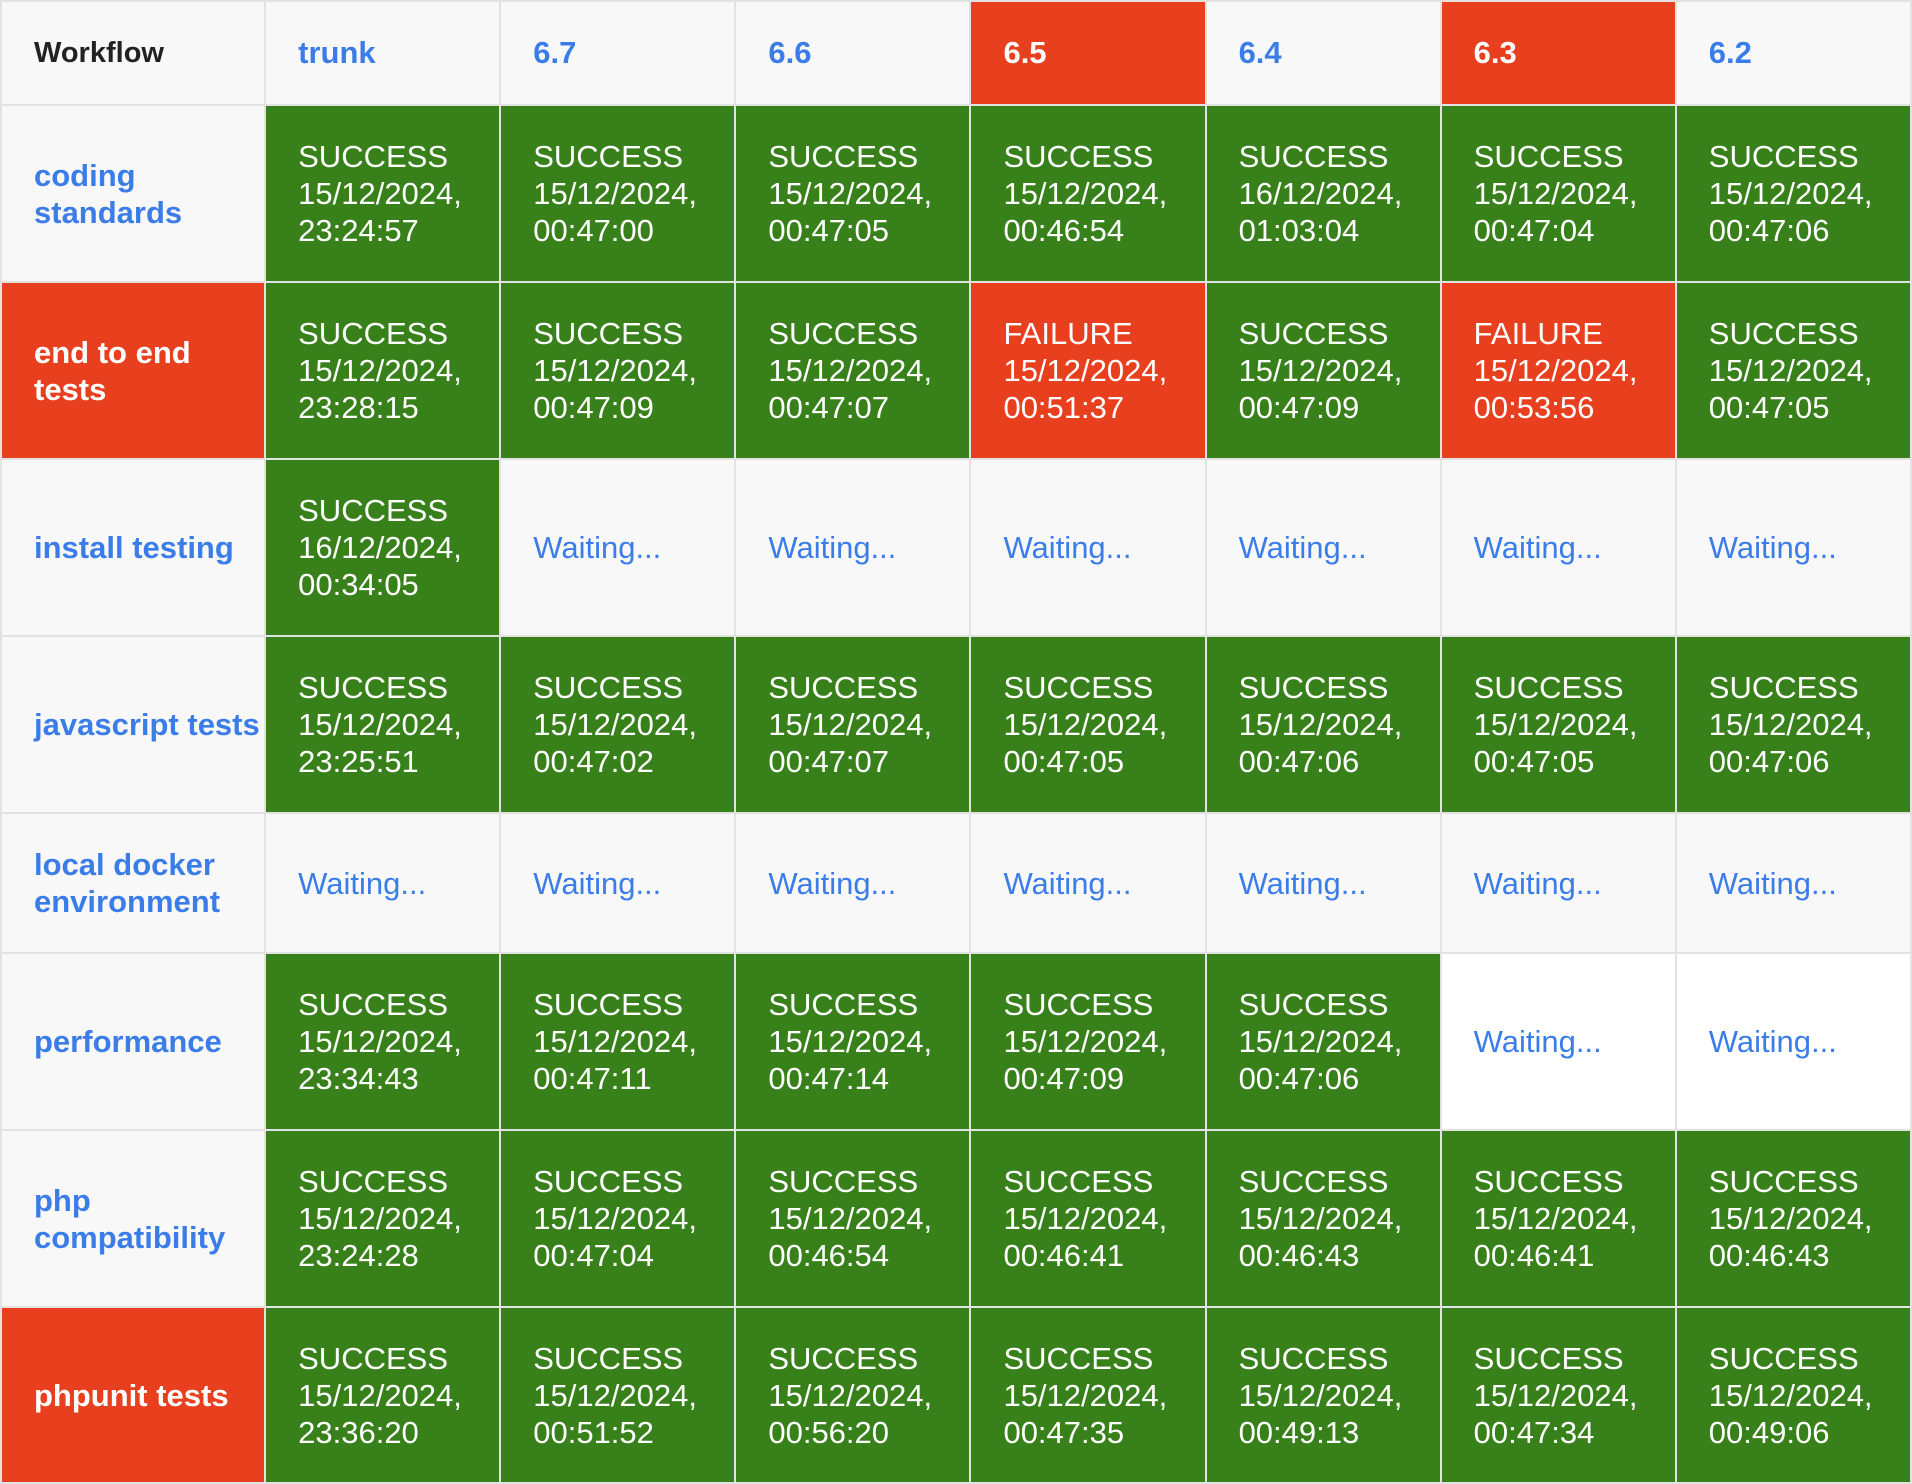 The image size is (1912, 1484). I want to click on status-cell: SUCCESS 15/12/2024, 23:25:51, so click(383, 724).